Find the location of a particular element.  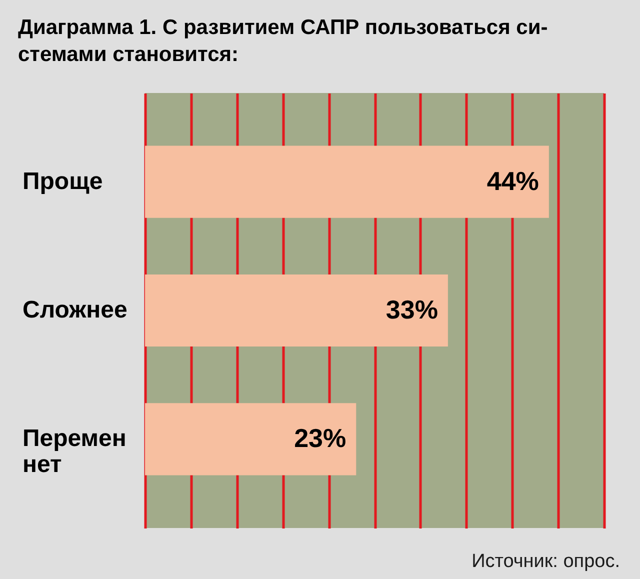

data-label: 33% is located at coordinates (412, 309).